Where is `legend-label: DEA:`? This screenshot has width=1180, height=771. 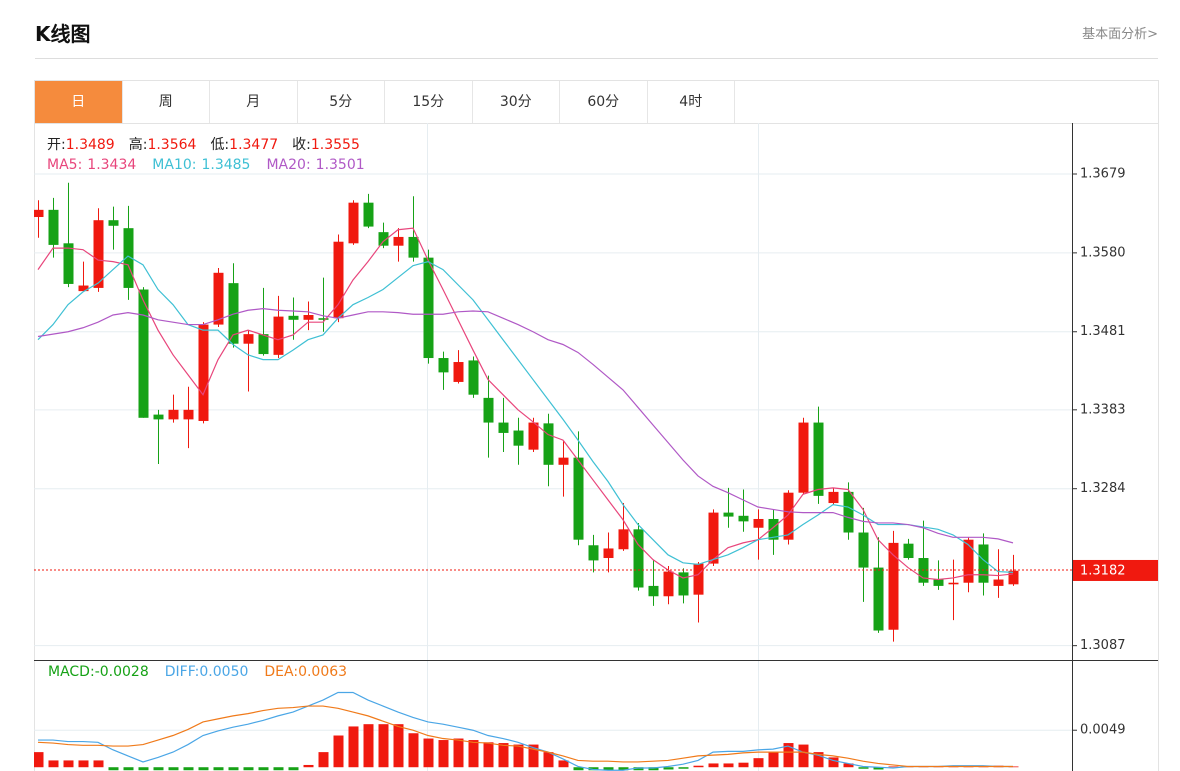 legend-label: DEA: is located at coordinates (281, 672).